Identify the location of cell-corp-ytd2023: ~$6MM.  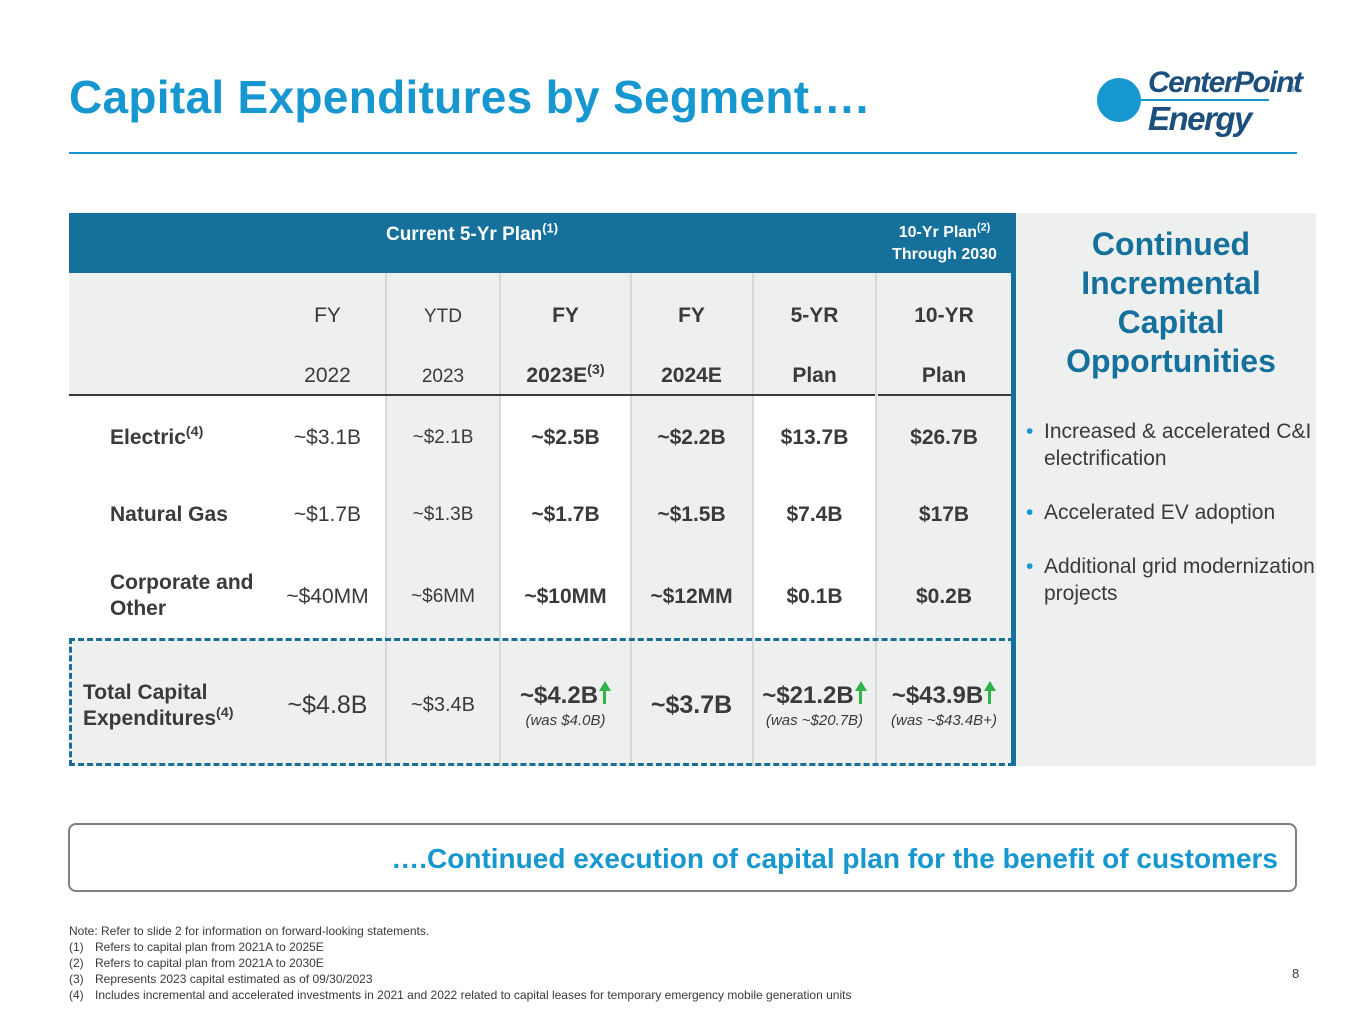
(443, 596).